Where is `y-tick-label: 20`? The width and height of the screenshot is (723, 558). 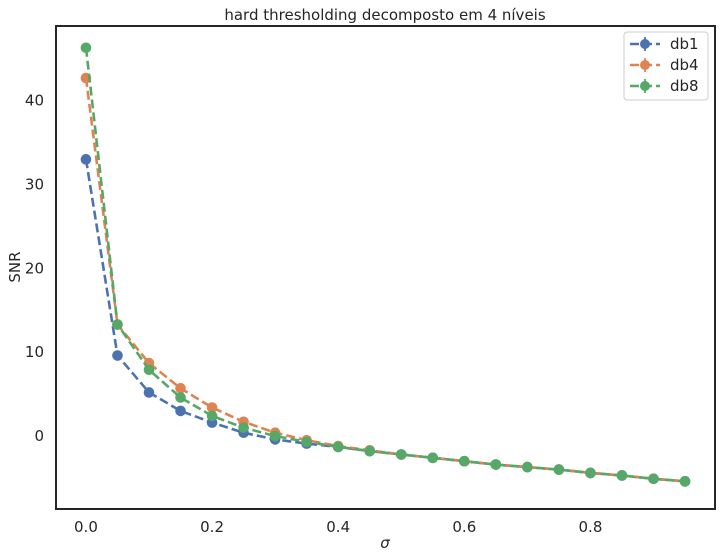
y-tick-label: 20 is located at coordinates (34, 268).